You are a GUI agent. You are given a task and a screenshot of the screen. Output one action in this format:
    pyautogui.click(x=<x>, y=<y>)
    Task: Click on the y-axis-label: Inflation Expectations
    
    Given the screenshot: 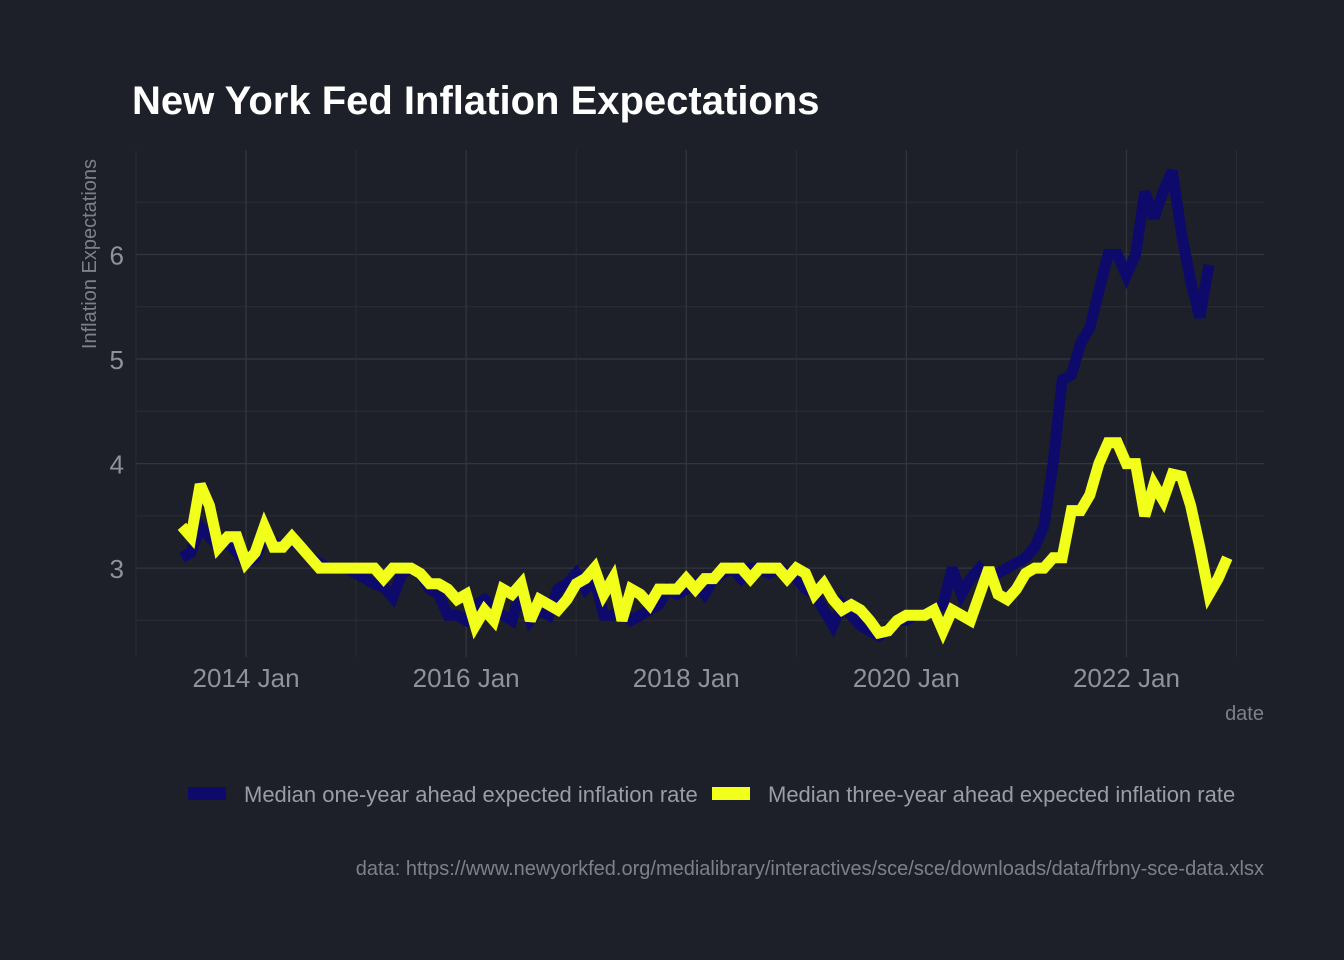 What is the action you would take?
    pyautogui.click(x=90, y=254)
    